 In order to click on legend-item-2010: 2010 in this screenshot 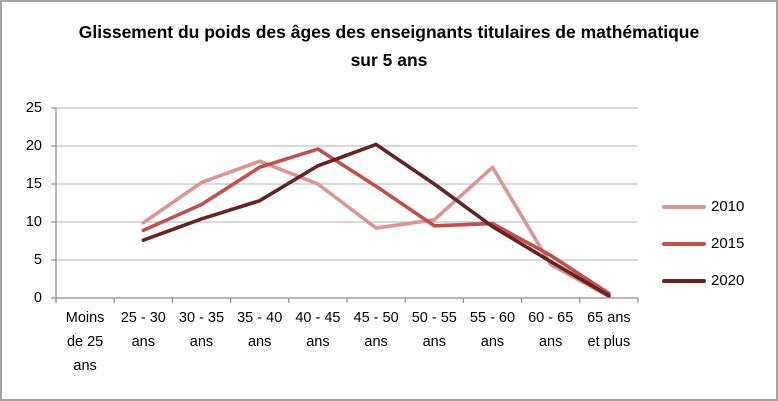, I will do `click(717, 206)`.